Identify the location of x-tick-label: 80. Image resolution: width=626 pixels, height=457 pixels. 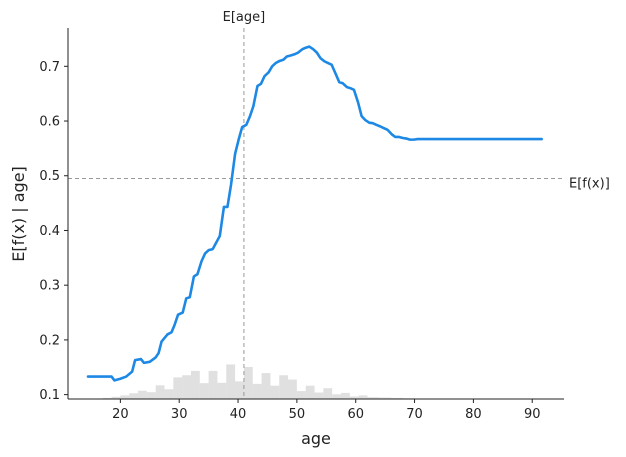
(473, 414).